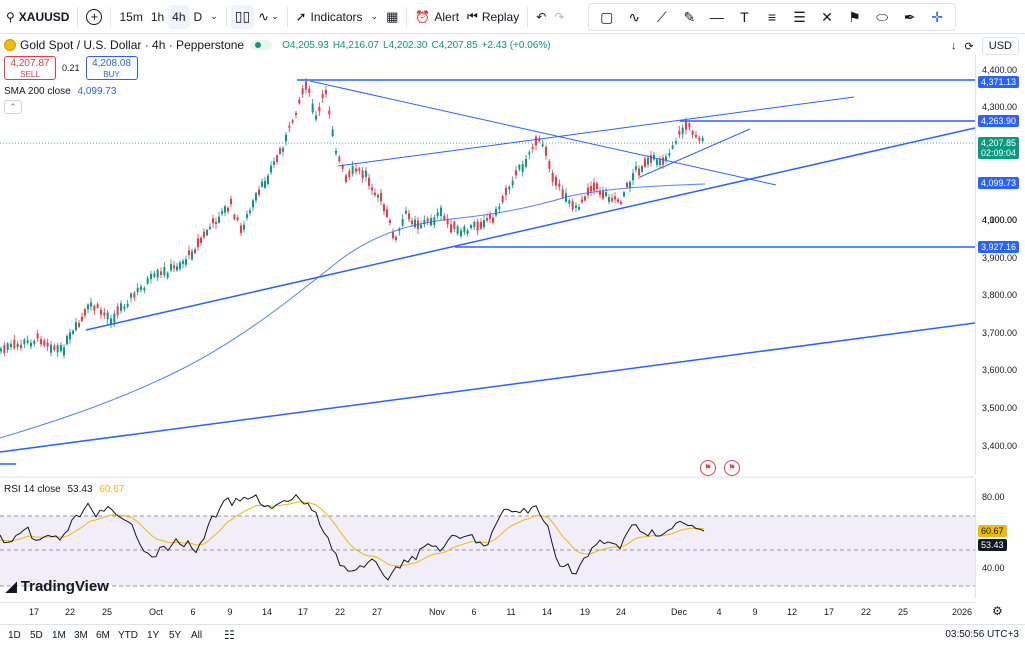 The image size is (1025, 646). I want to click on flag-tool-icon: ⚑, so click(854, 16).